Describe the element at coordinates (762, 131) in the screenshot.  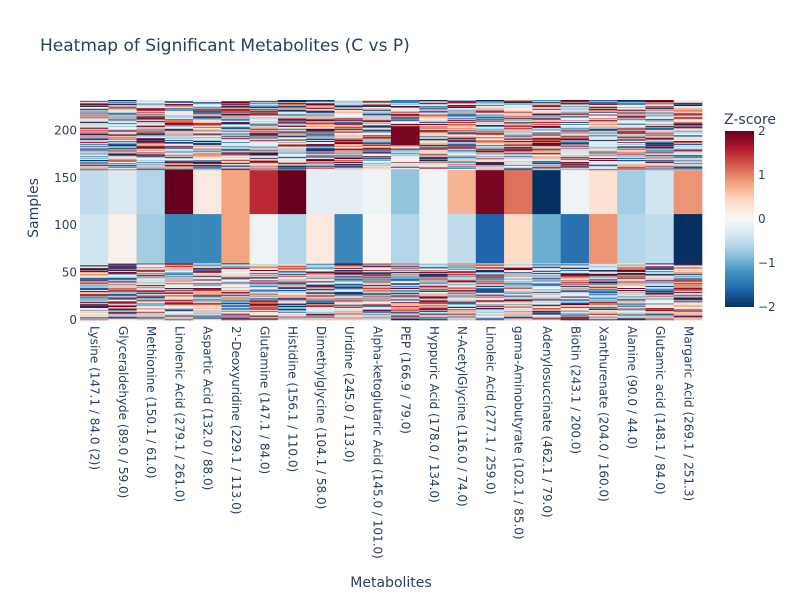
I see `colorbar-tick-label: 2` at that location.